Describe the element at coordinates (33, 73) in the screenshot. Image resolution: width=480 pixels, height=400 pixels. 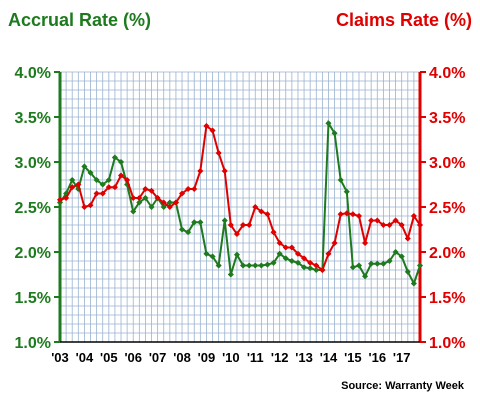
I see `left-tick-label: 4.0%` at that location.